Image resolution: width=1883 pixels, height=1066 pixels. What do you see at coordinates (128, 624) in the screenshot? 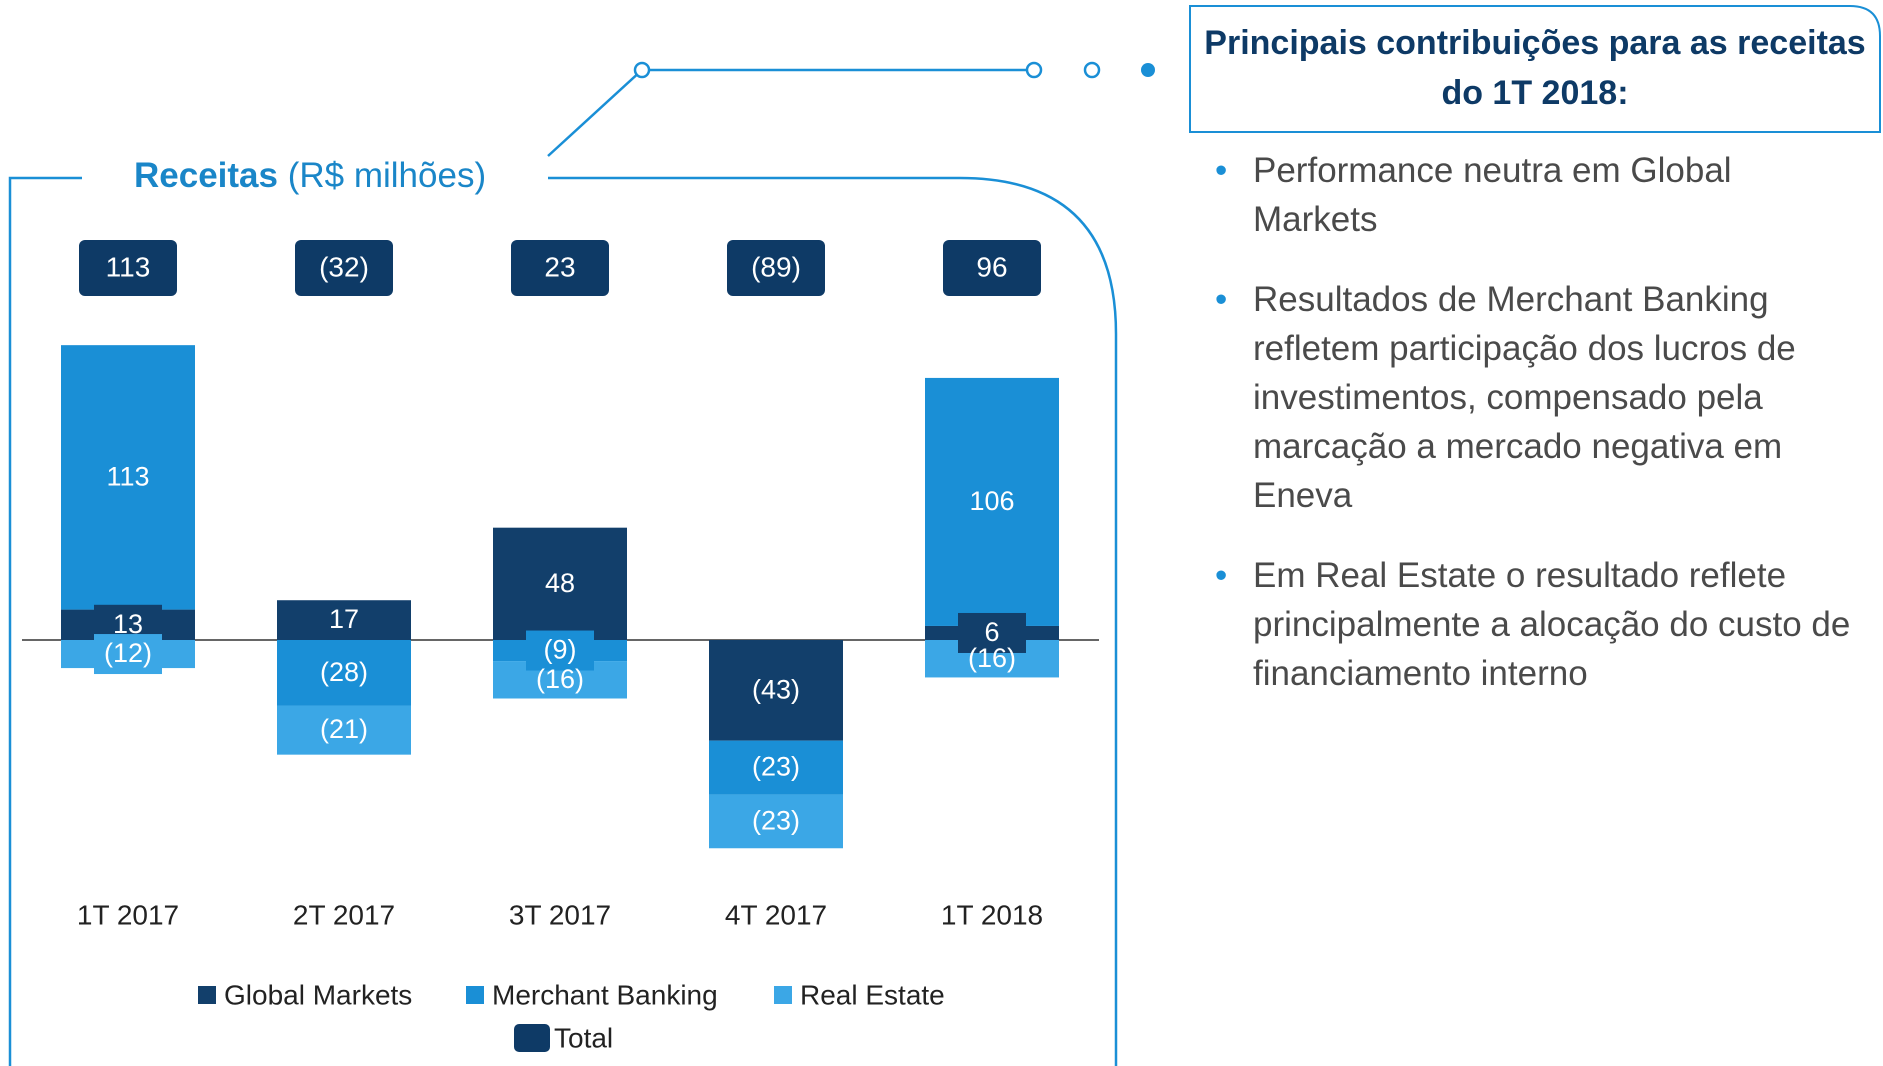
I see `value-label: 13` at bounding box center [128, 624].